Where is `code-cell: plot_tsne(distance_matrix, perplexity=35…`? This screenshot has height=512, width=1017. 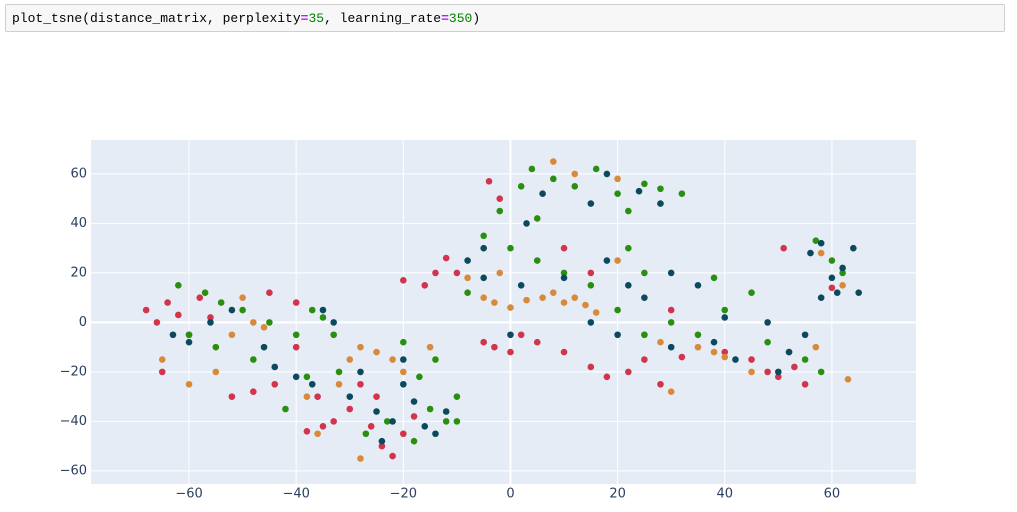 code-cell: plot_tsne(distance_matrix, perplexity=35… is located at coordinates (505, 18).